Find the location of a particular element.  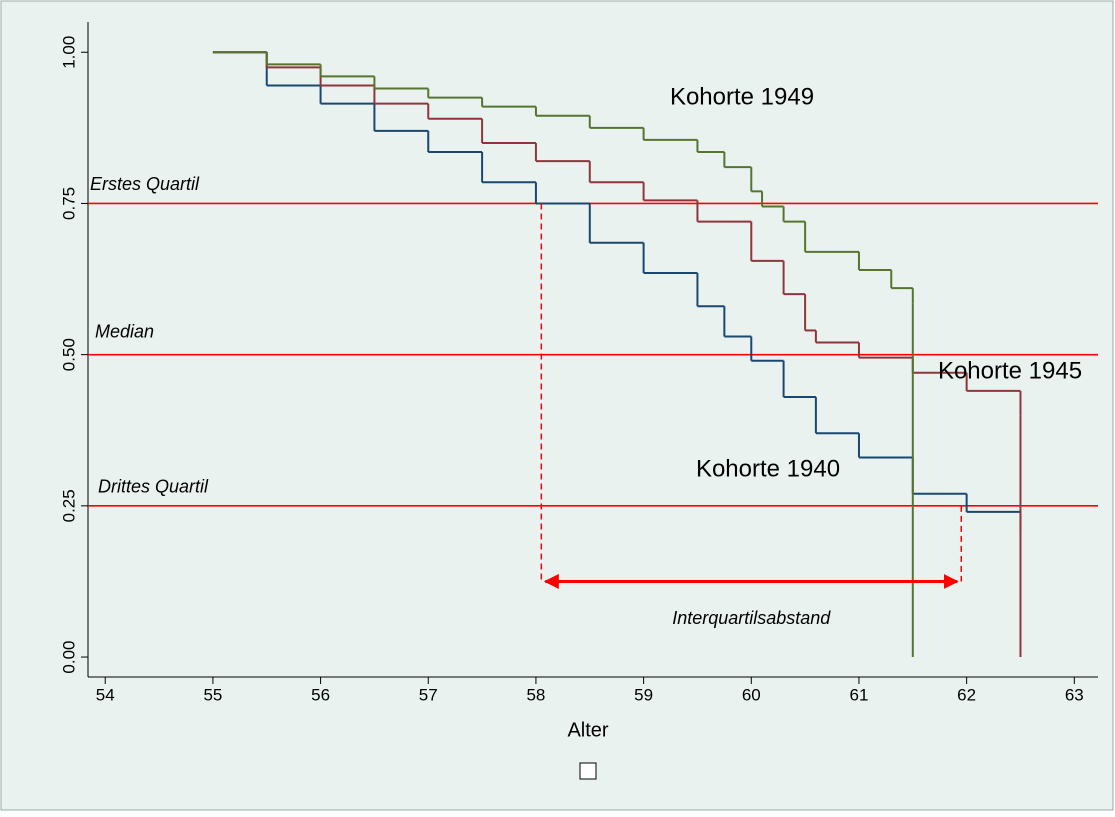

y-tick-label: 0.25 is located at coordinates (68, 505).